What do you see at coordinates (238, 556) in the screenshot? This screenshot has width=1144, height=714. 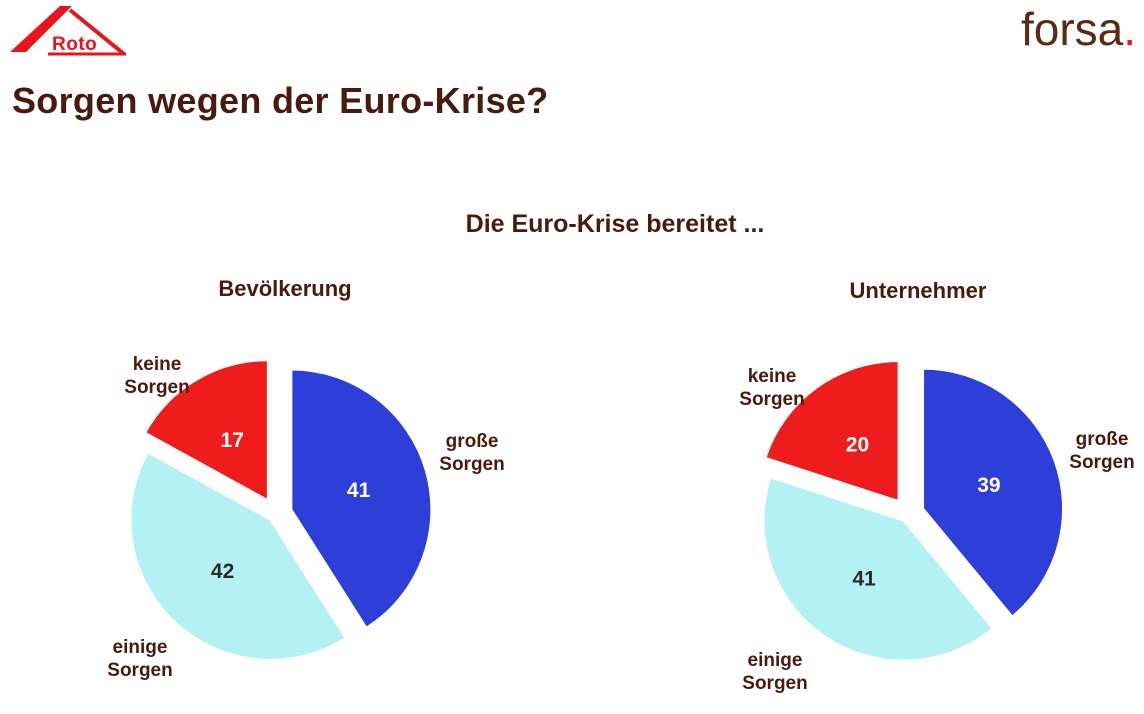 I see `pie-slice-bev-lkerung-einige-sorgen` at bounding box center [238, 556].